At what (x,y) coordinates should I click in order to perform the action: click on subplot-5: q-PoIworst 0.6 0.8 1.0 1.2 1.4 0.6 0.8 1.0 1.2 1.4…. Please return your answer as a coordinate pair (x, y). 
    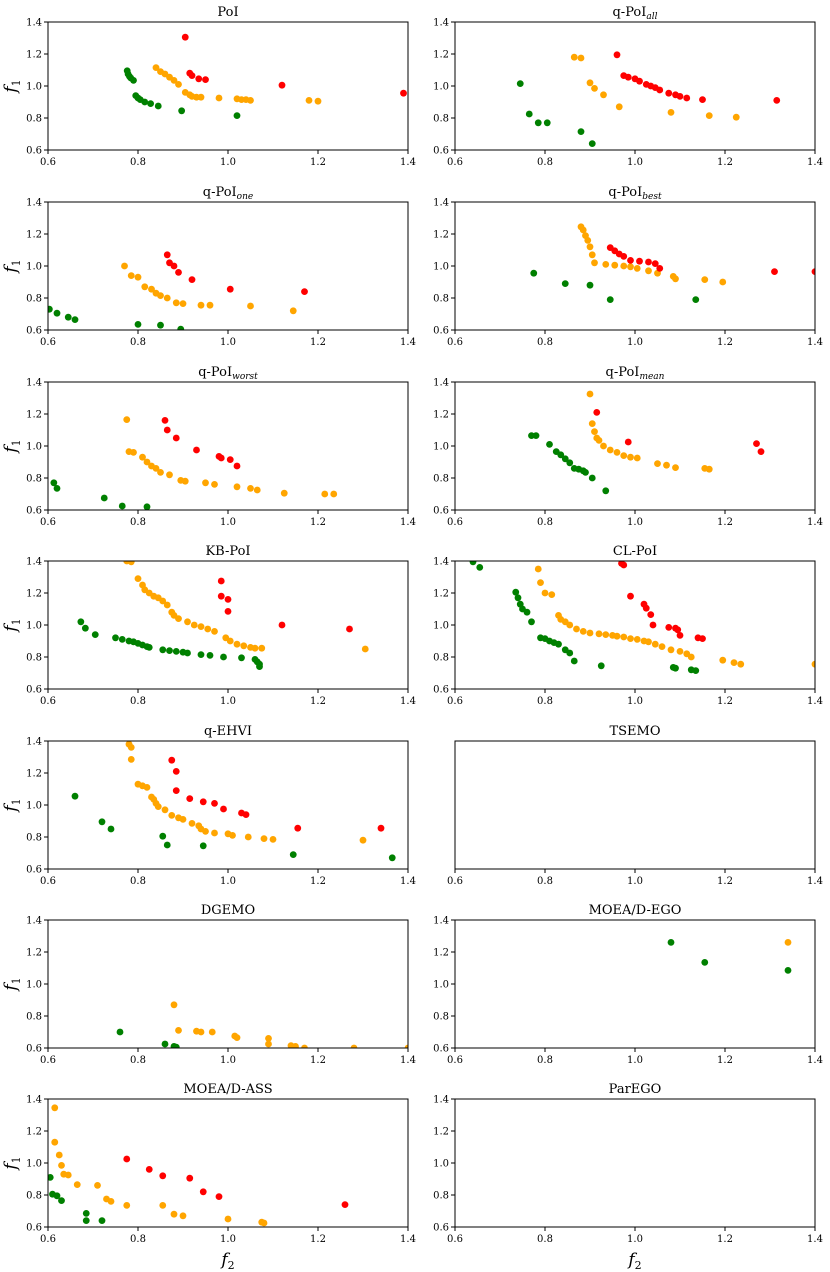
    Looking at the image, I should click on (208, 446).